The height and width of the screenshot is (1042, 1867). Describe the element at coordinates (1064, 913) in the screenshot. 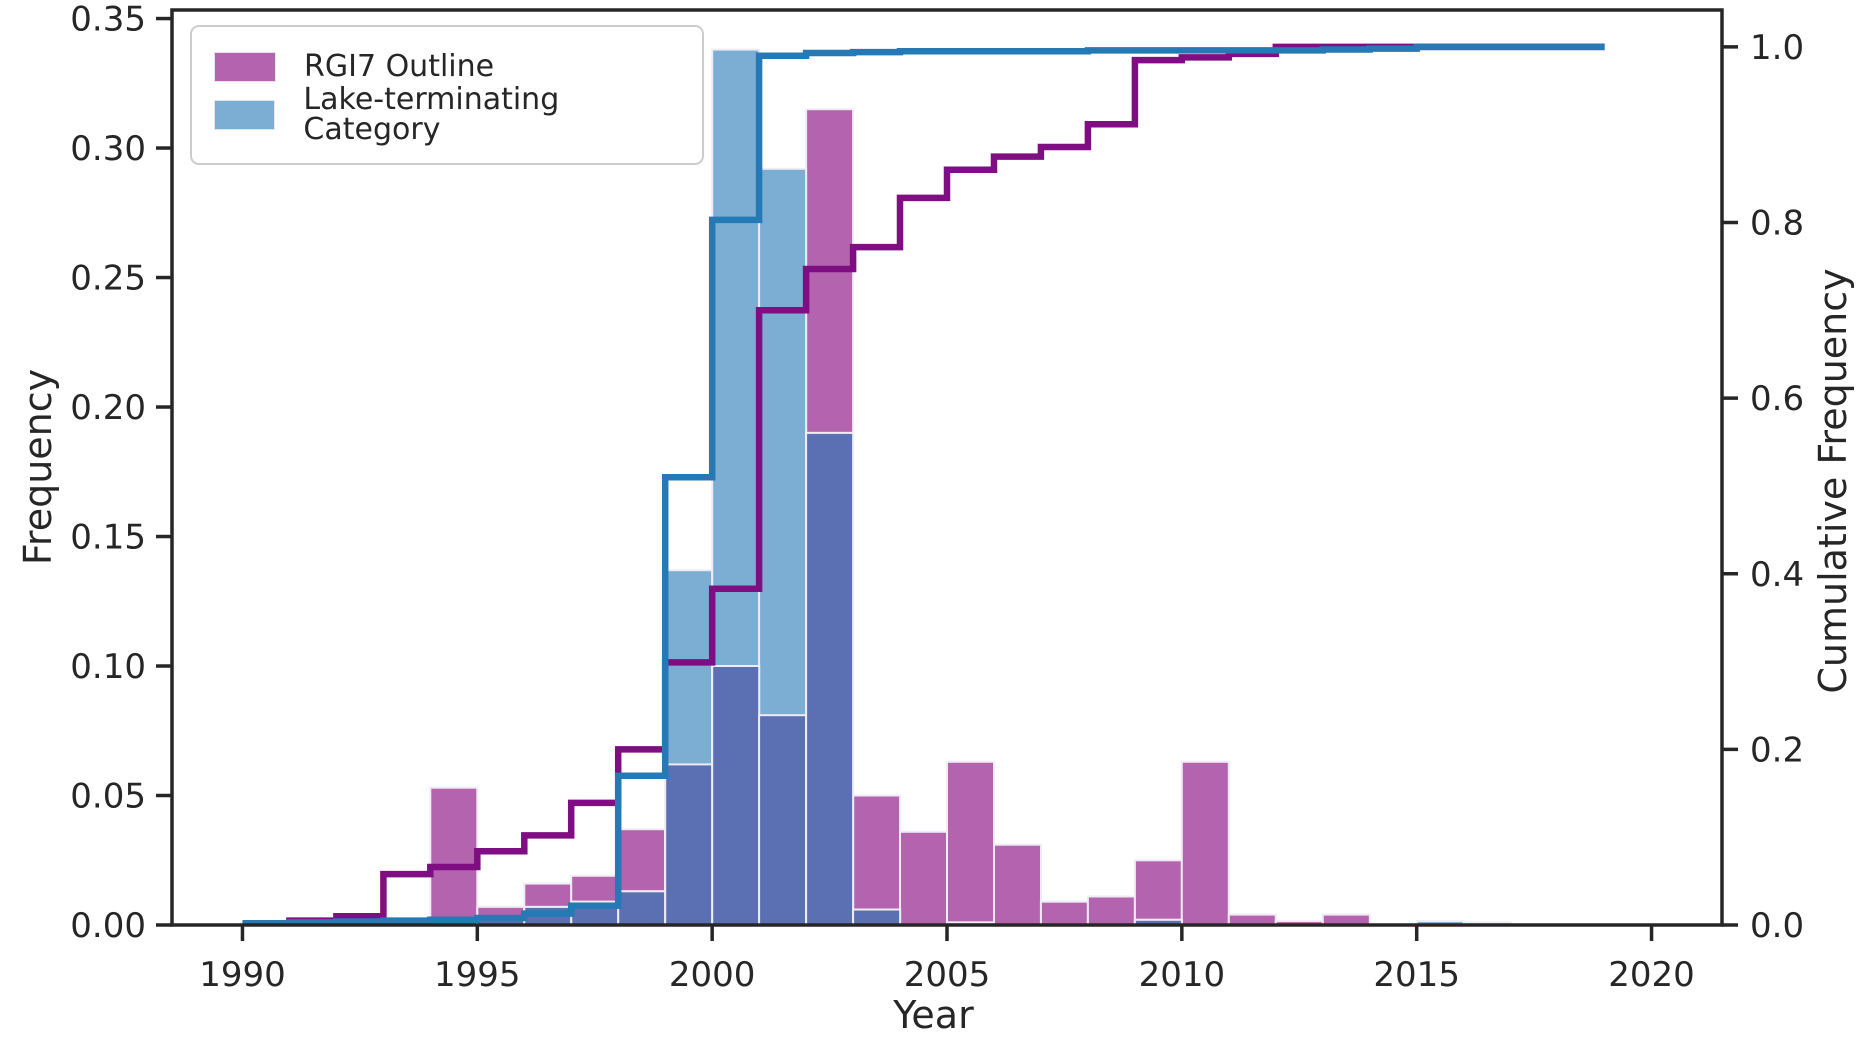

I see `rgi7-bar-2007` at that location.